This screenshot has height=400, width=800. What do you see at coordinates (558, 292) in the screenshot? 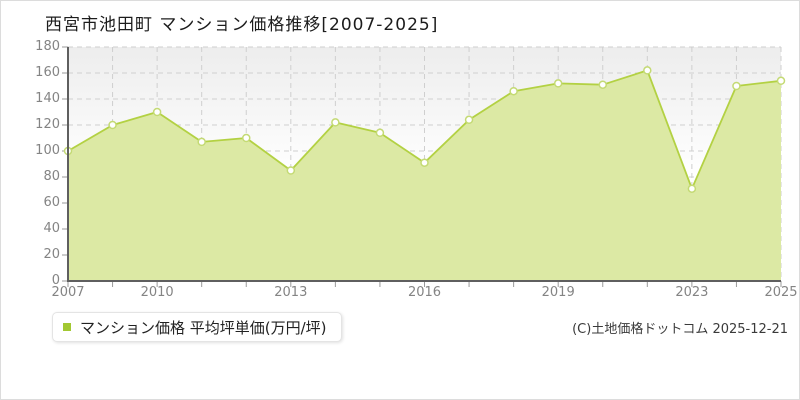
I see `x-tick-label: 2019` at bounding box center [558, 292].